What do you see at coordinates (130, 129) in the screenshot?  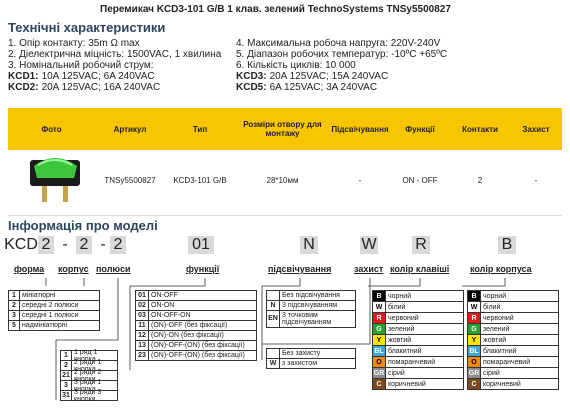 I see `table-header: Артикул` at bounding box center [130, 129].